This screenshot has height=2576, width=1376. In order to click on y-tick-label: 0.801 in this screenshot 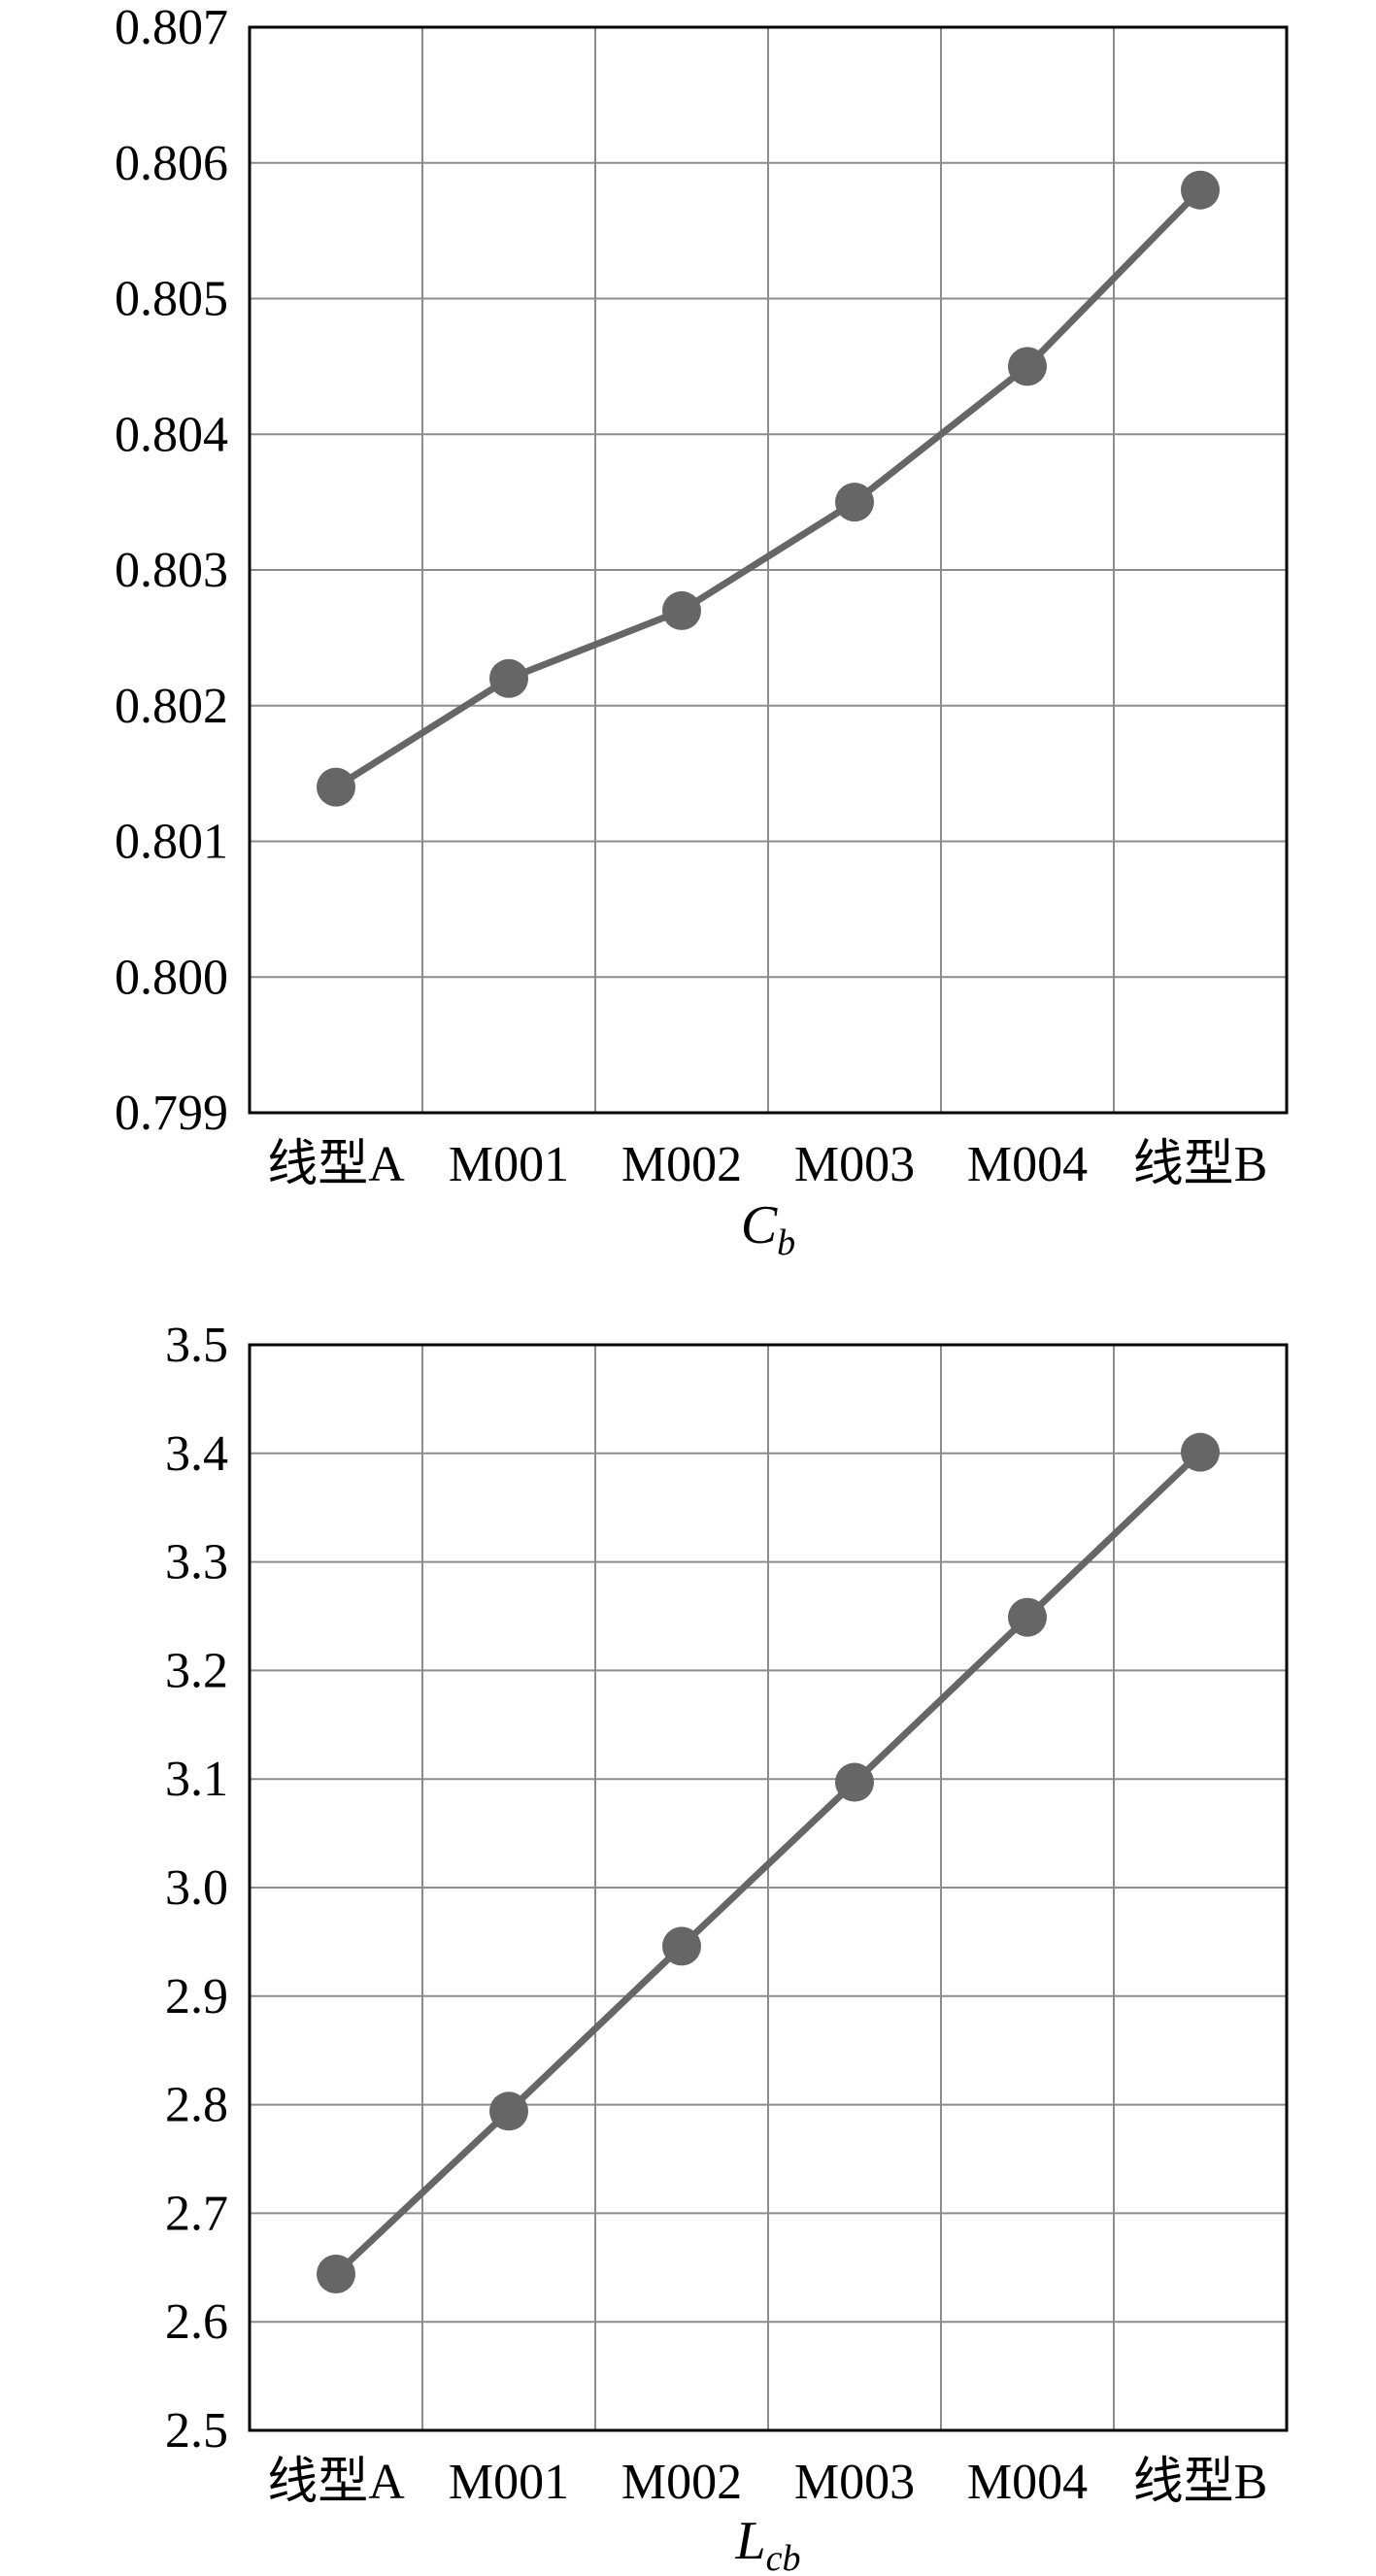, I will do `click(172, 842)`.